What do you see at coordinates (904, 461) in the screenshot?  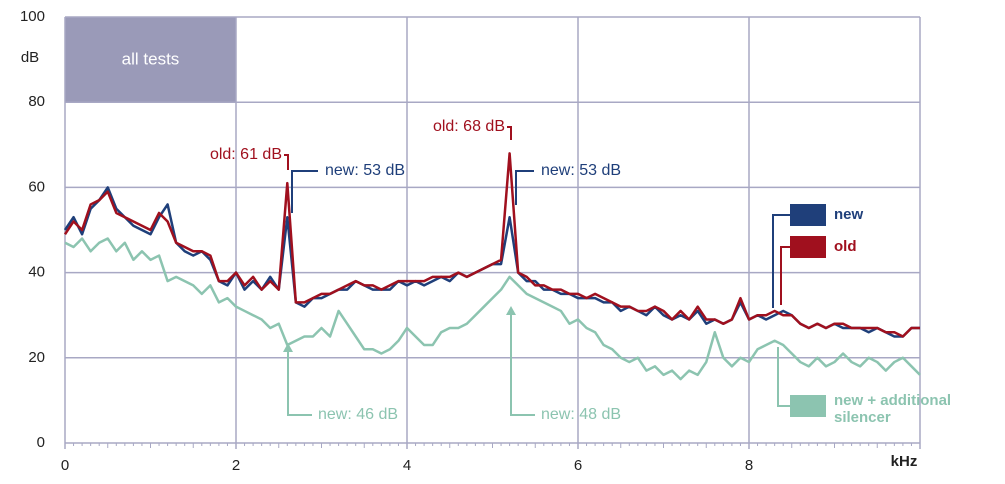 I see `x-axis-label: kHz` at bounding box center [904, 461].